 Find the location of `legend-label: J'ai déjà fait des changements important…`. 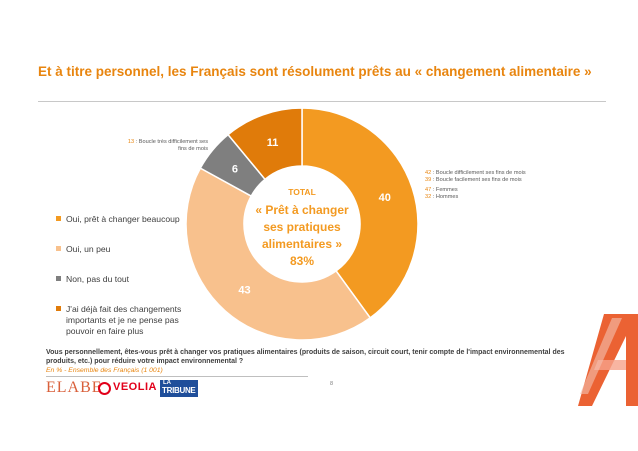

legend-label: J'ai déjà fait des changements important… is located at coordinates (124, 320).